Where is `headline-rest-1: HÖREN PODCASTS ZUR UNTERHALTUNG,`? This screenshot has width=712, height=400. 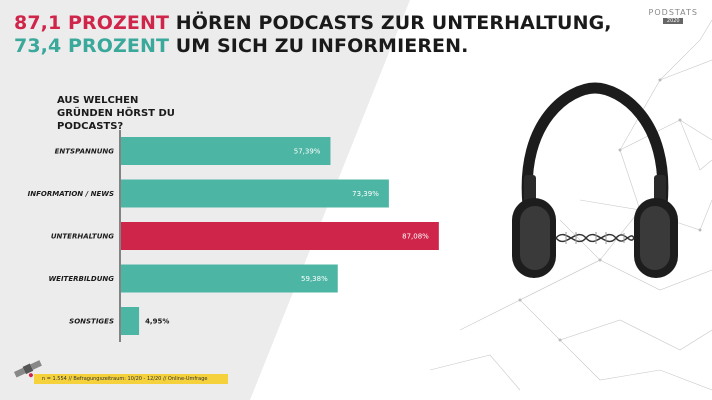 headline-rest-1: HÖREN PODCASTS ZUR UNTERHALTUNG, is located at coordinates (390, 23).